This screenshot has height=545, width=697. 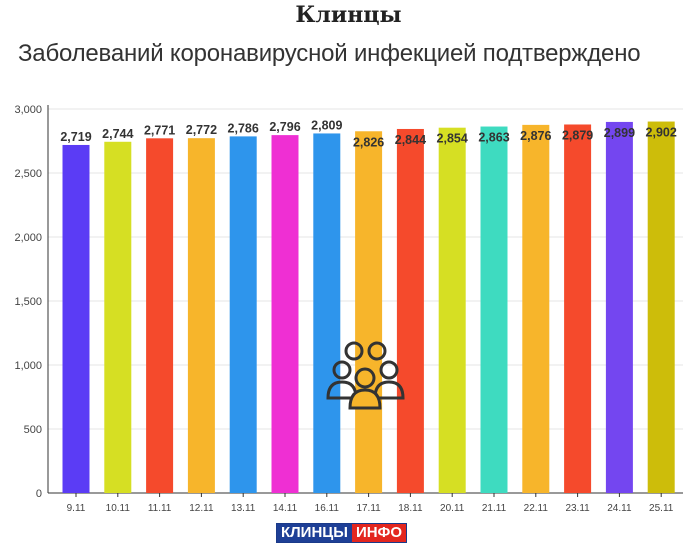 I want to click on y-tick-label: 1,000, so click(x=28, y=366).